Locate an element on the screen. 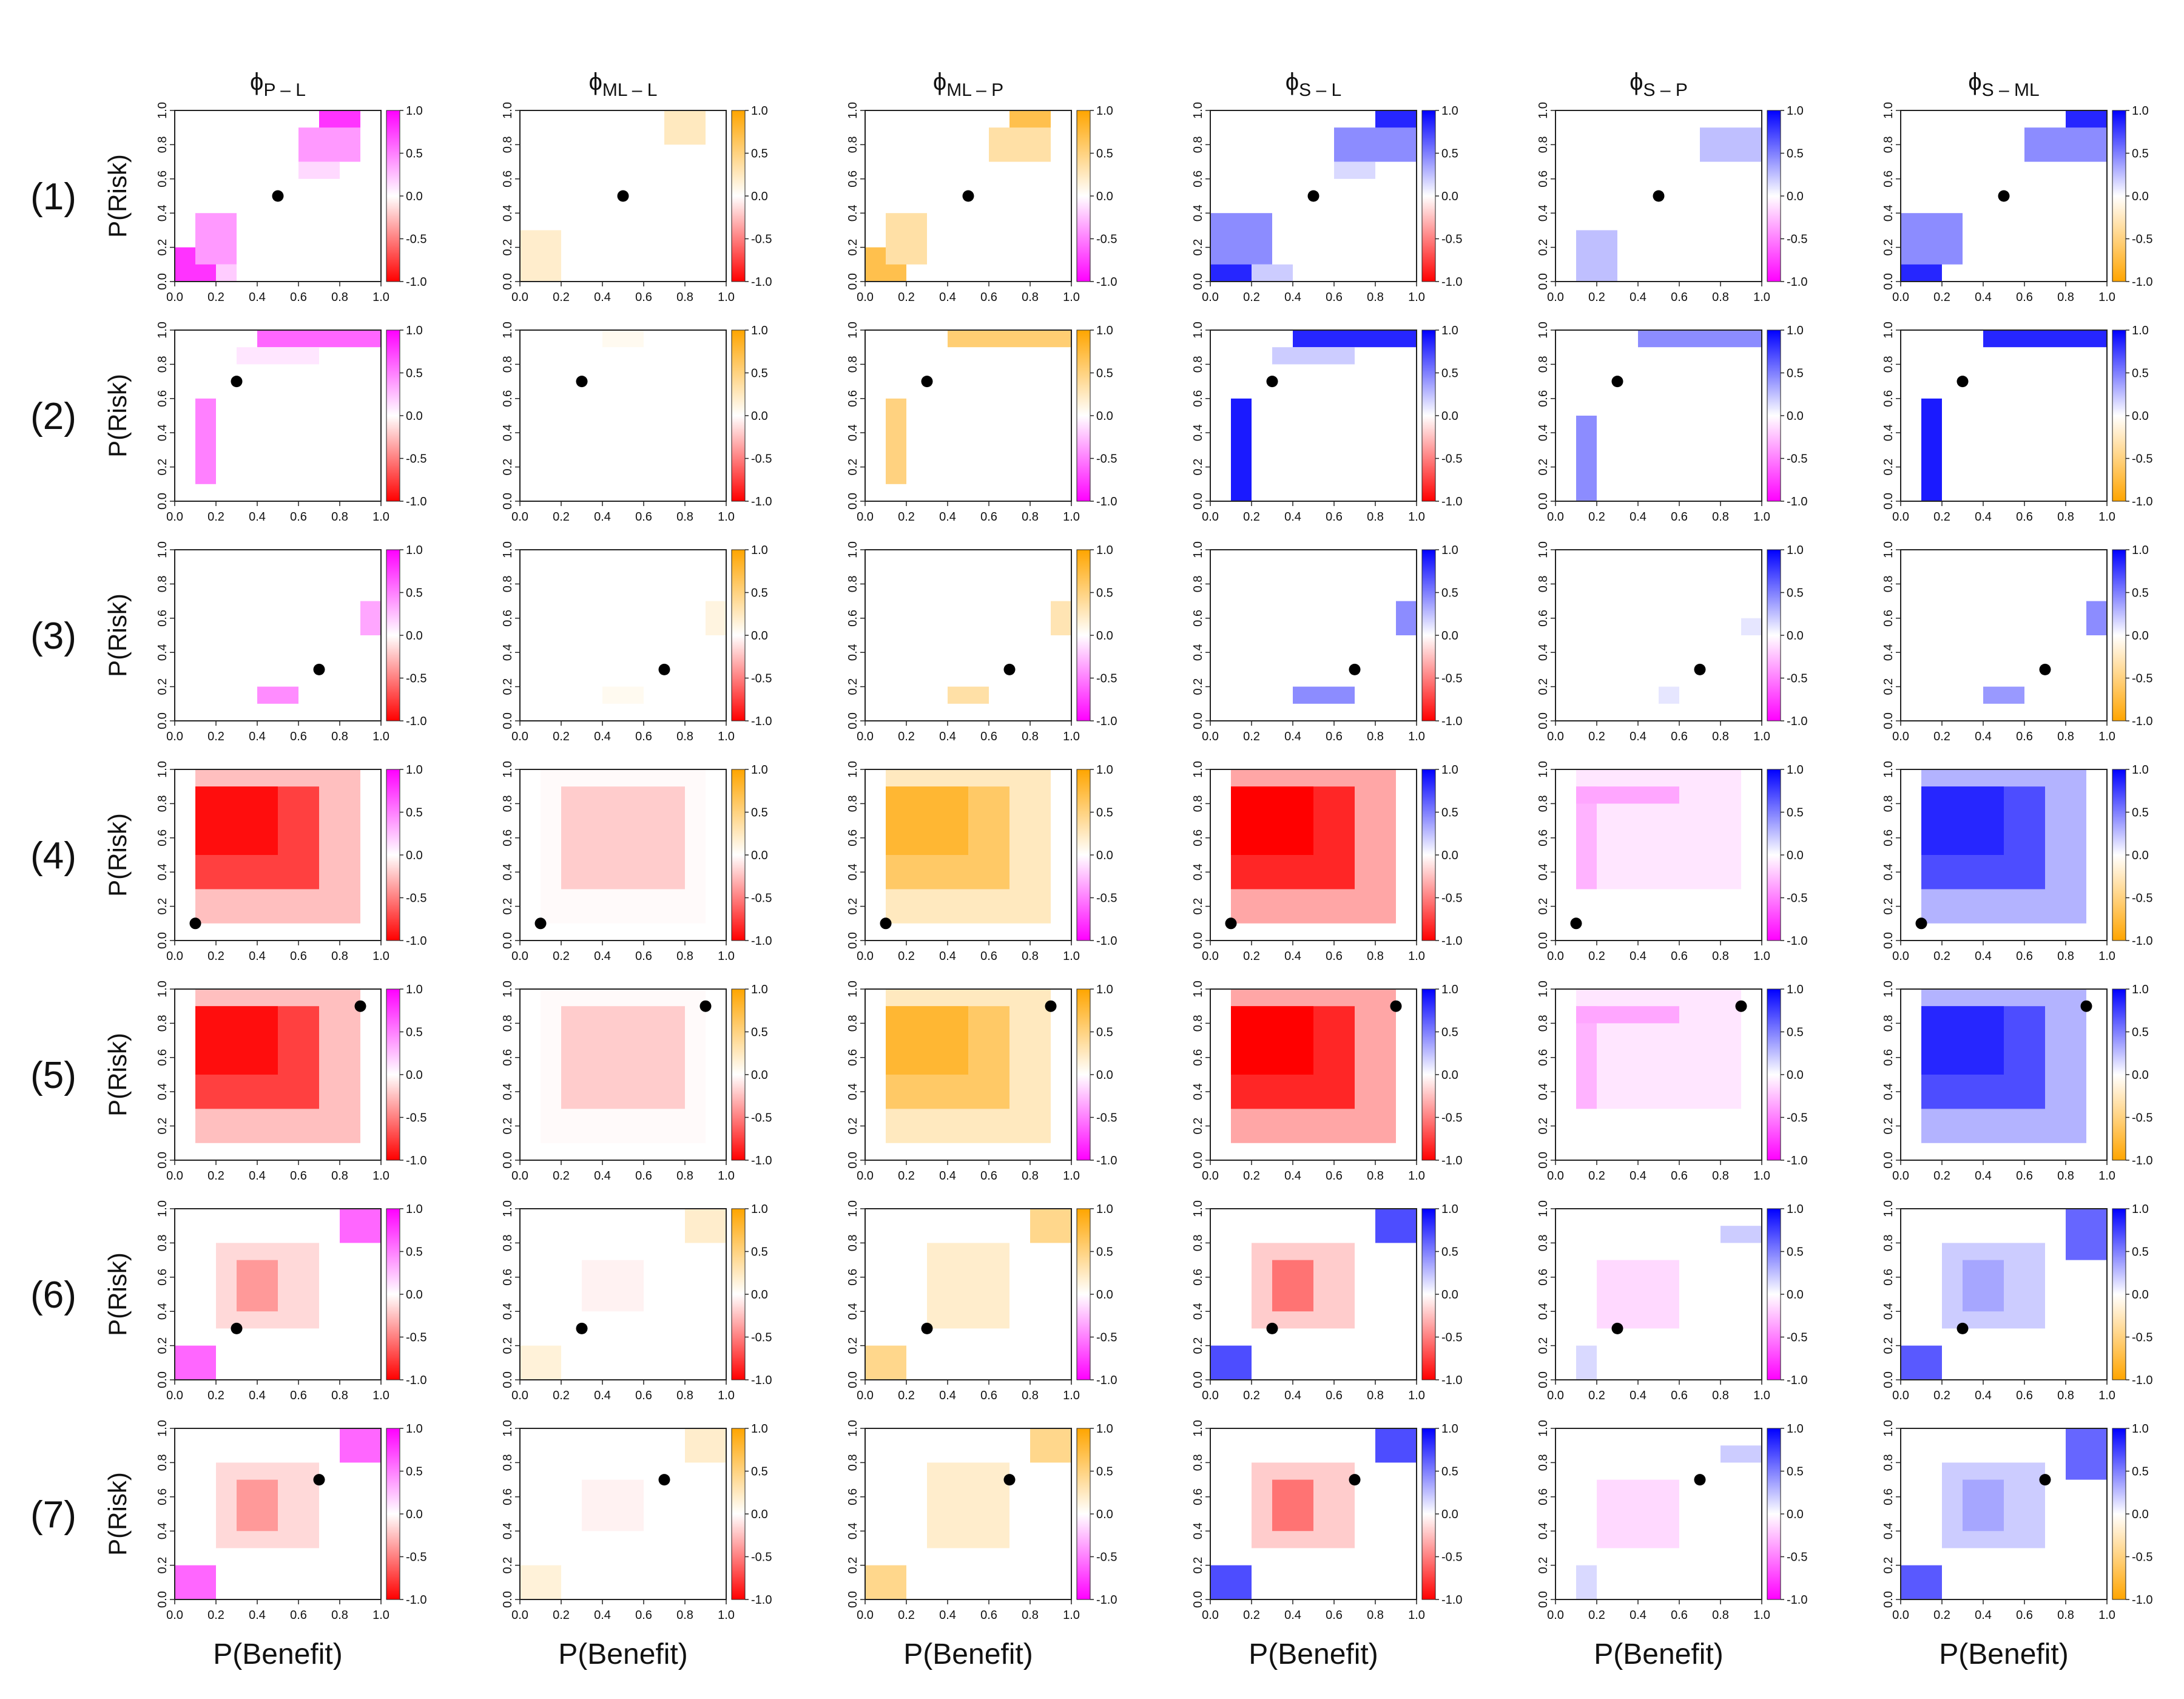 The width and height of the screenshot is (2184, 1699). column-title-subscript: P – L is located at coordinates (284, 90).